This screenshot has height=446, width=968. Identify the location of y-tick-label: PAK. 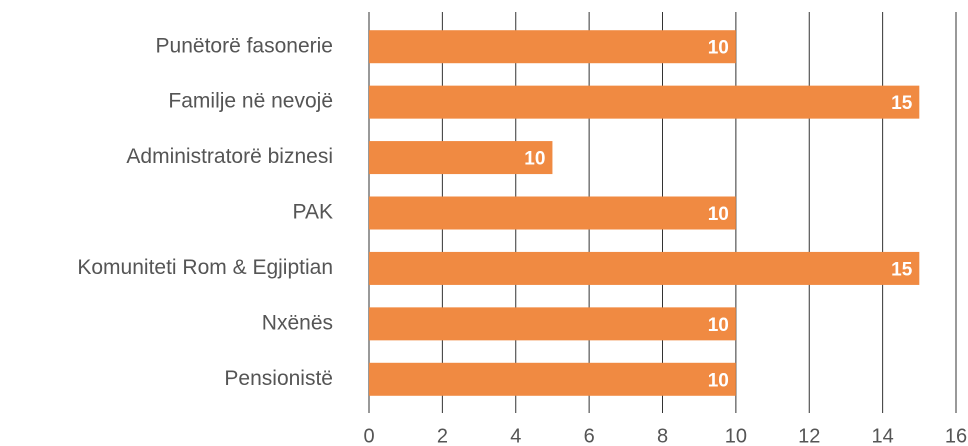
(313, 212).